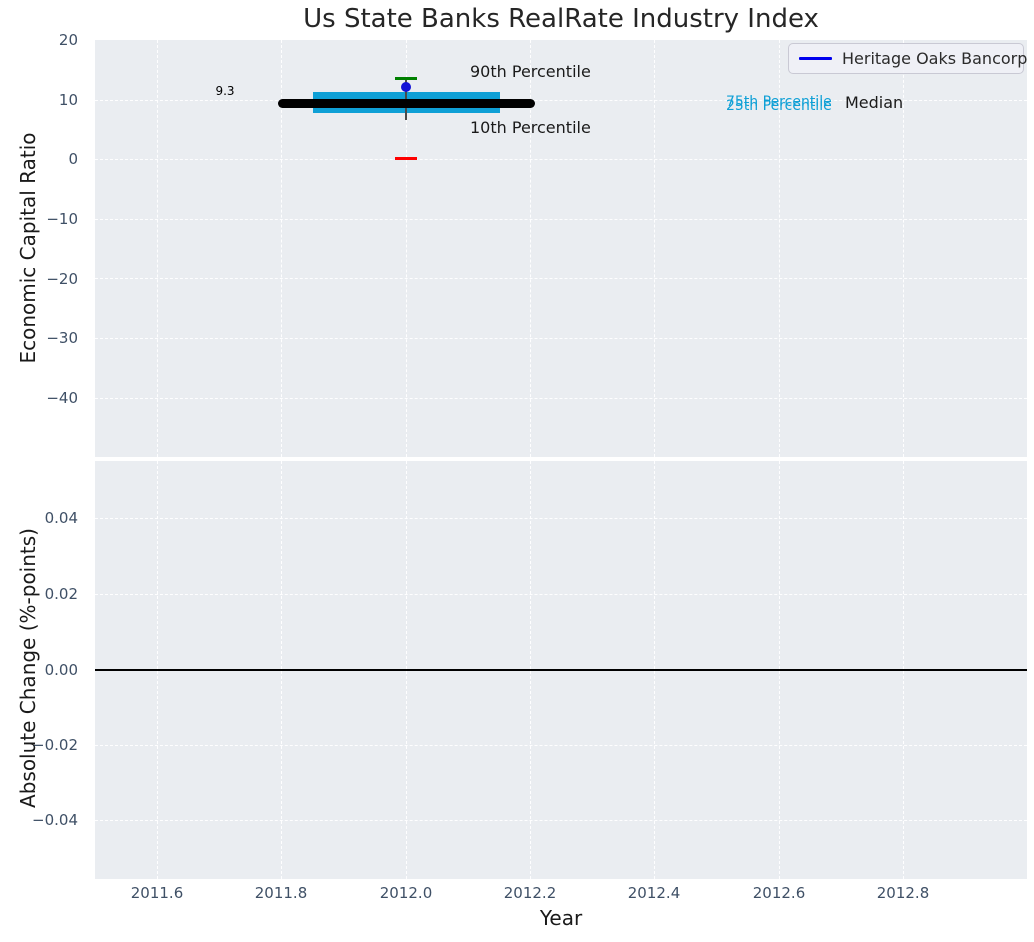 The image size is (1034, 942). What do you see at coordinates (55, 820) in the screenshot?
I see `y-tick-label: −0.04` at bounding box center [55, 820].